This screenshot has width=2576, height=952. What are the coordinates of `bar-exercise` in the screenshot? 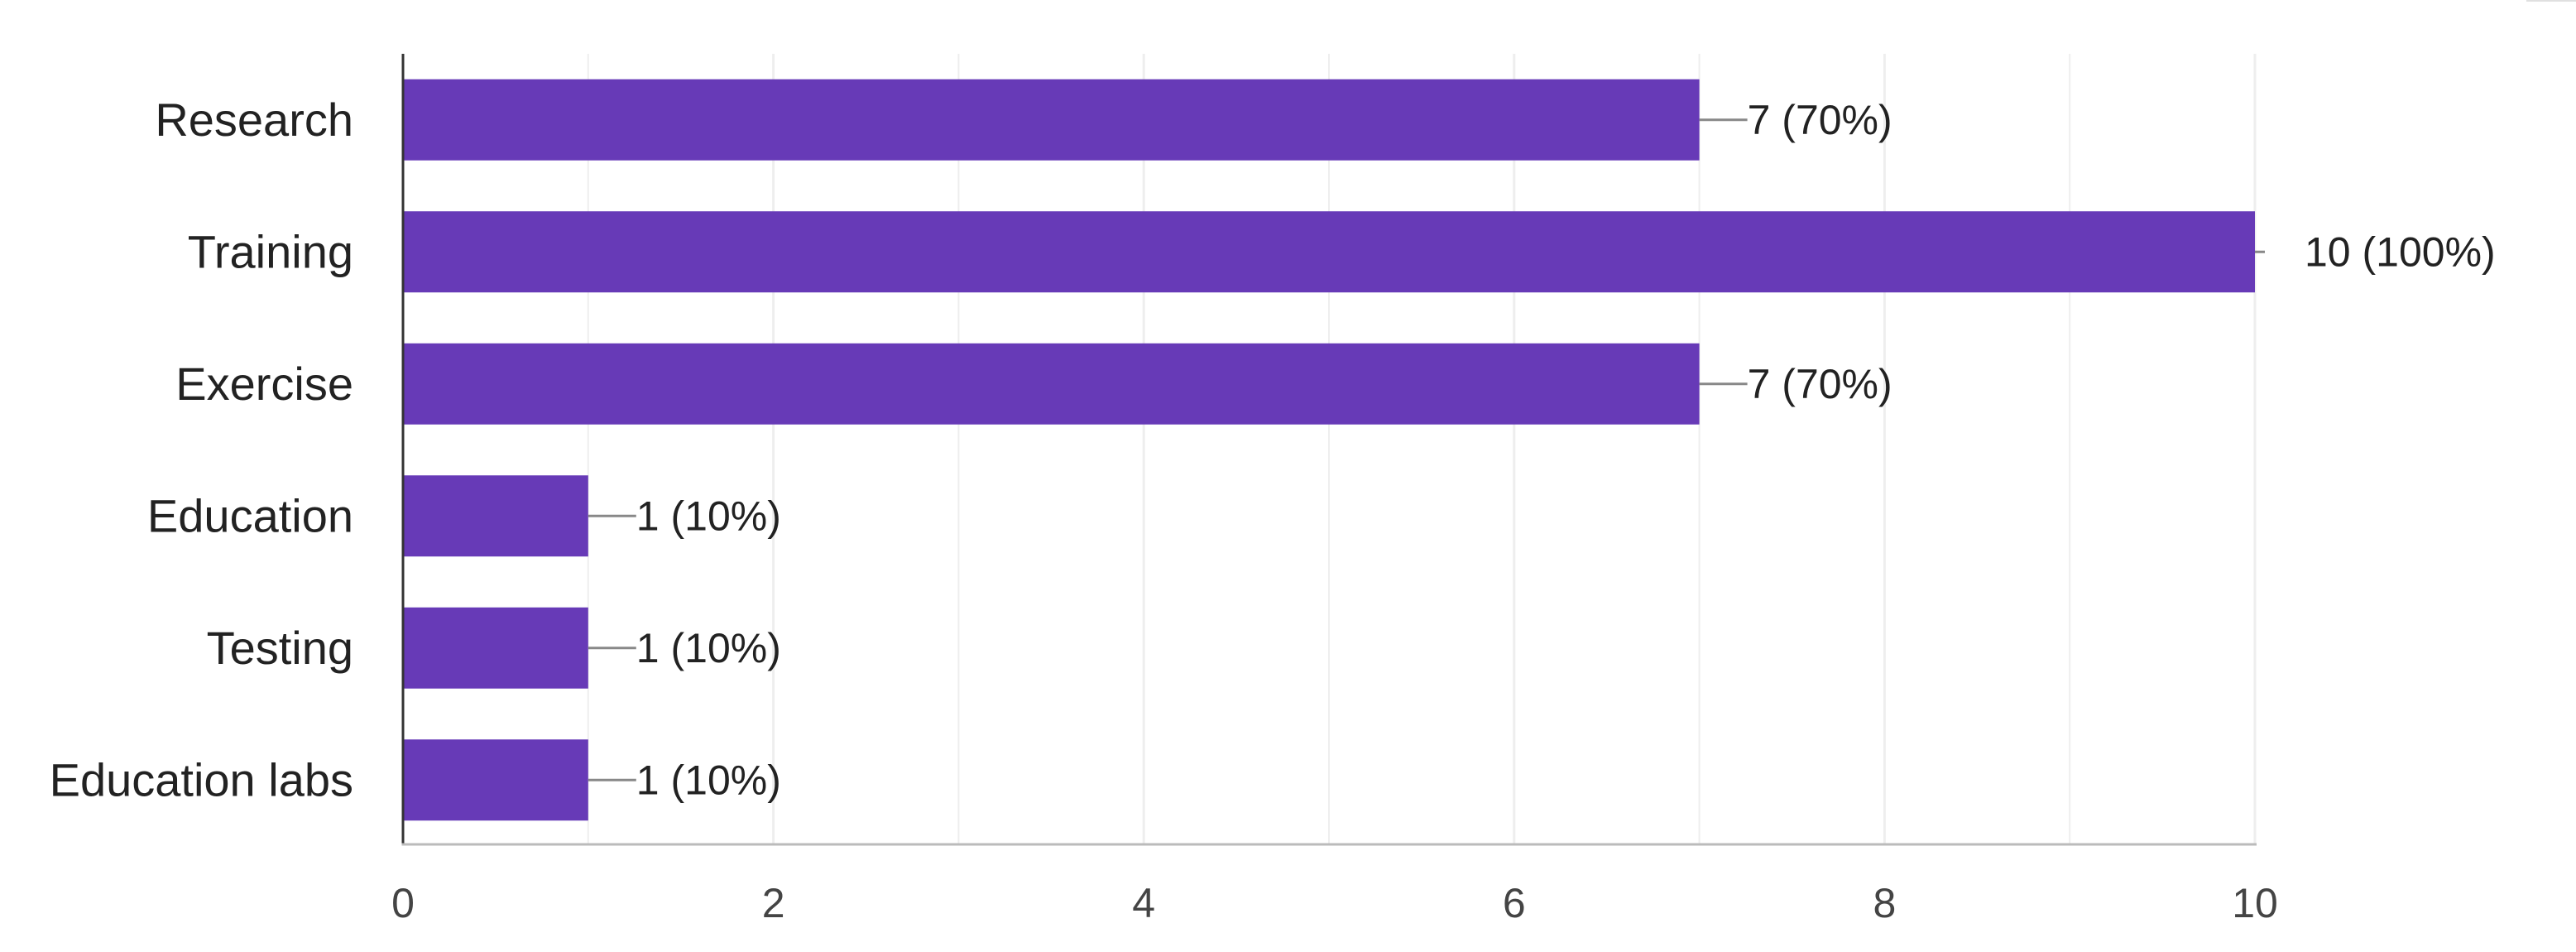 It's located at (1051, 384).